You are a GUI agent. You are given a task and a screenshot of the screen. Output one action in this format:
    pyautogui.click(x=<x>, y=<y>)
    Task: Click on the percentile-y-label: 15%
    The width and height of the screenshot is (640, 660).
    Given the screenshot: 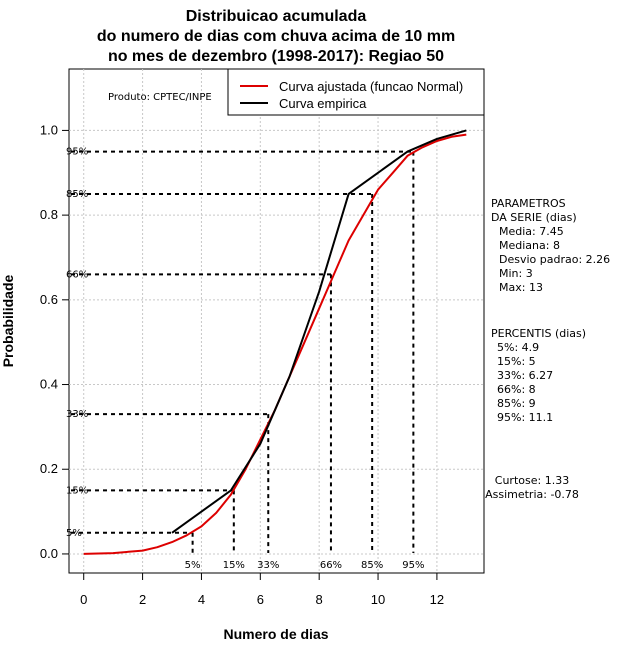 What is the action you would take?
    pyautogui.click(x=77, y=490)
    